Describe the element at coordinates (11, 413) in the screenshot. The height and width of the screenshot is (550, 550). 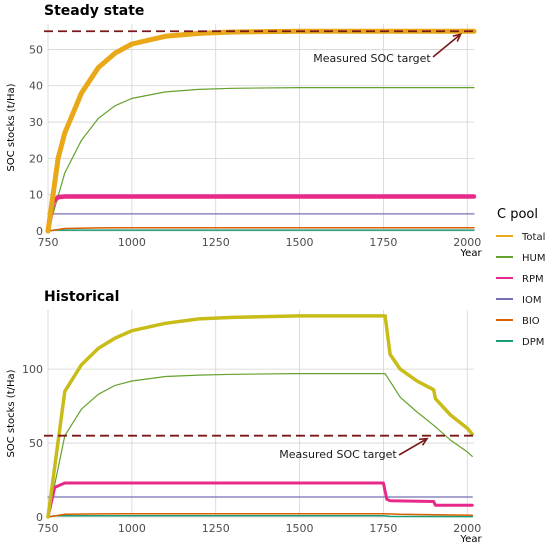
I see `historical-y-axis-title: SOC stocks (t/Ha)` at that location.